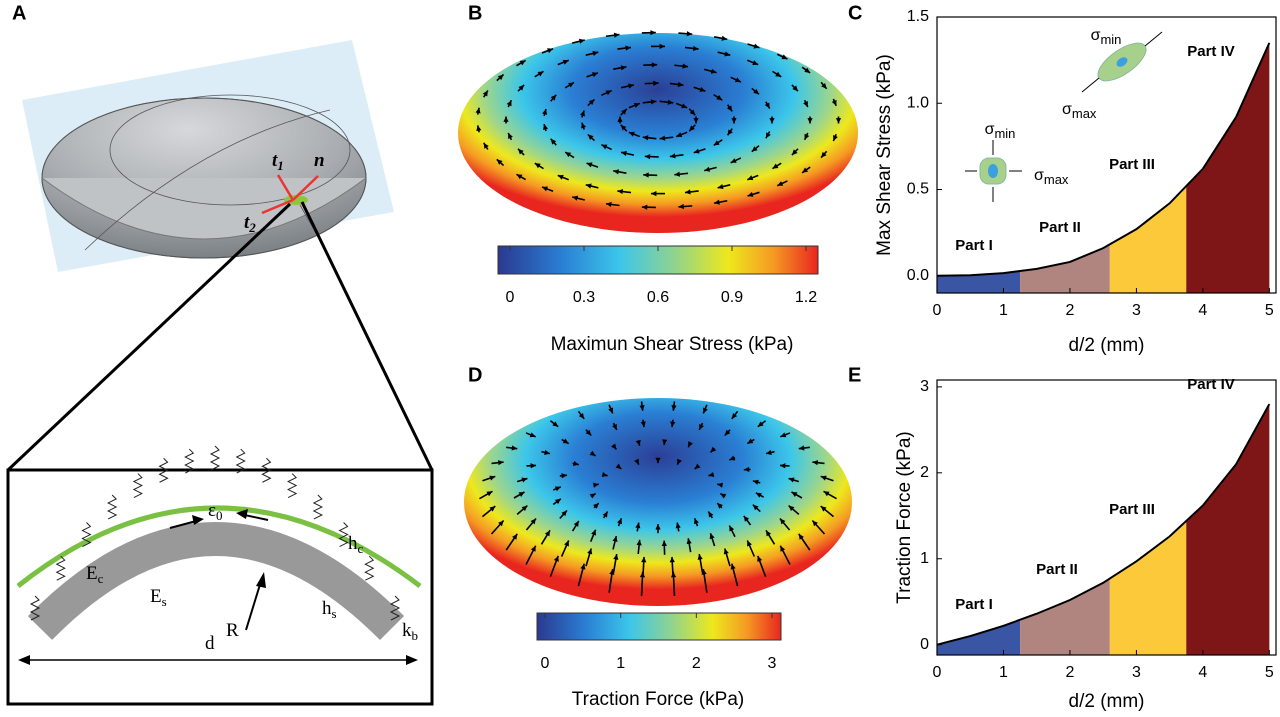 The height and width of the screenshot is (717, 1280). What do you see at coordinates (164, 601) in the screenshot?
I see `symbol-sub: s` at bounding box center [164, 601].